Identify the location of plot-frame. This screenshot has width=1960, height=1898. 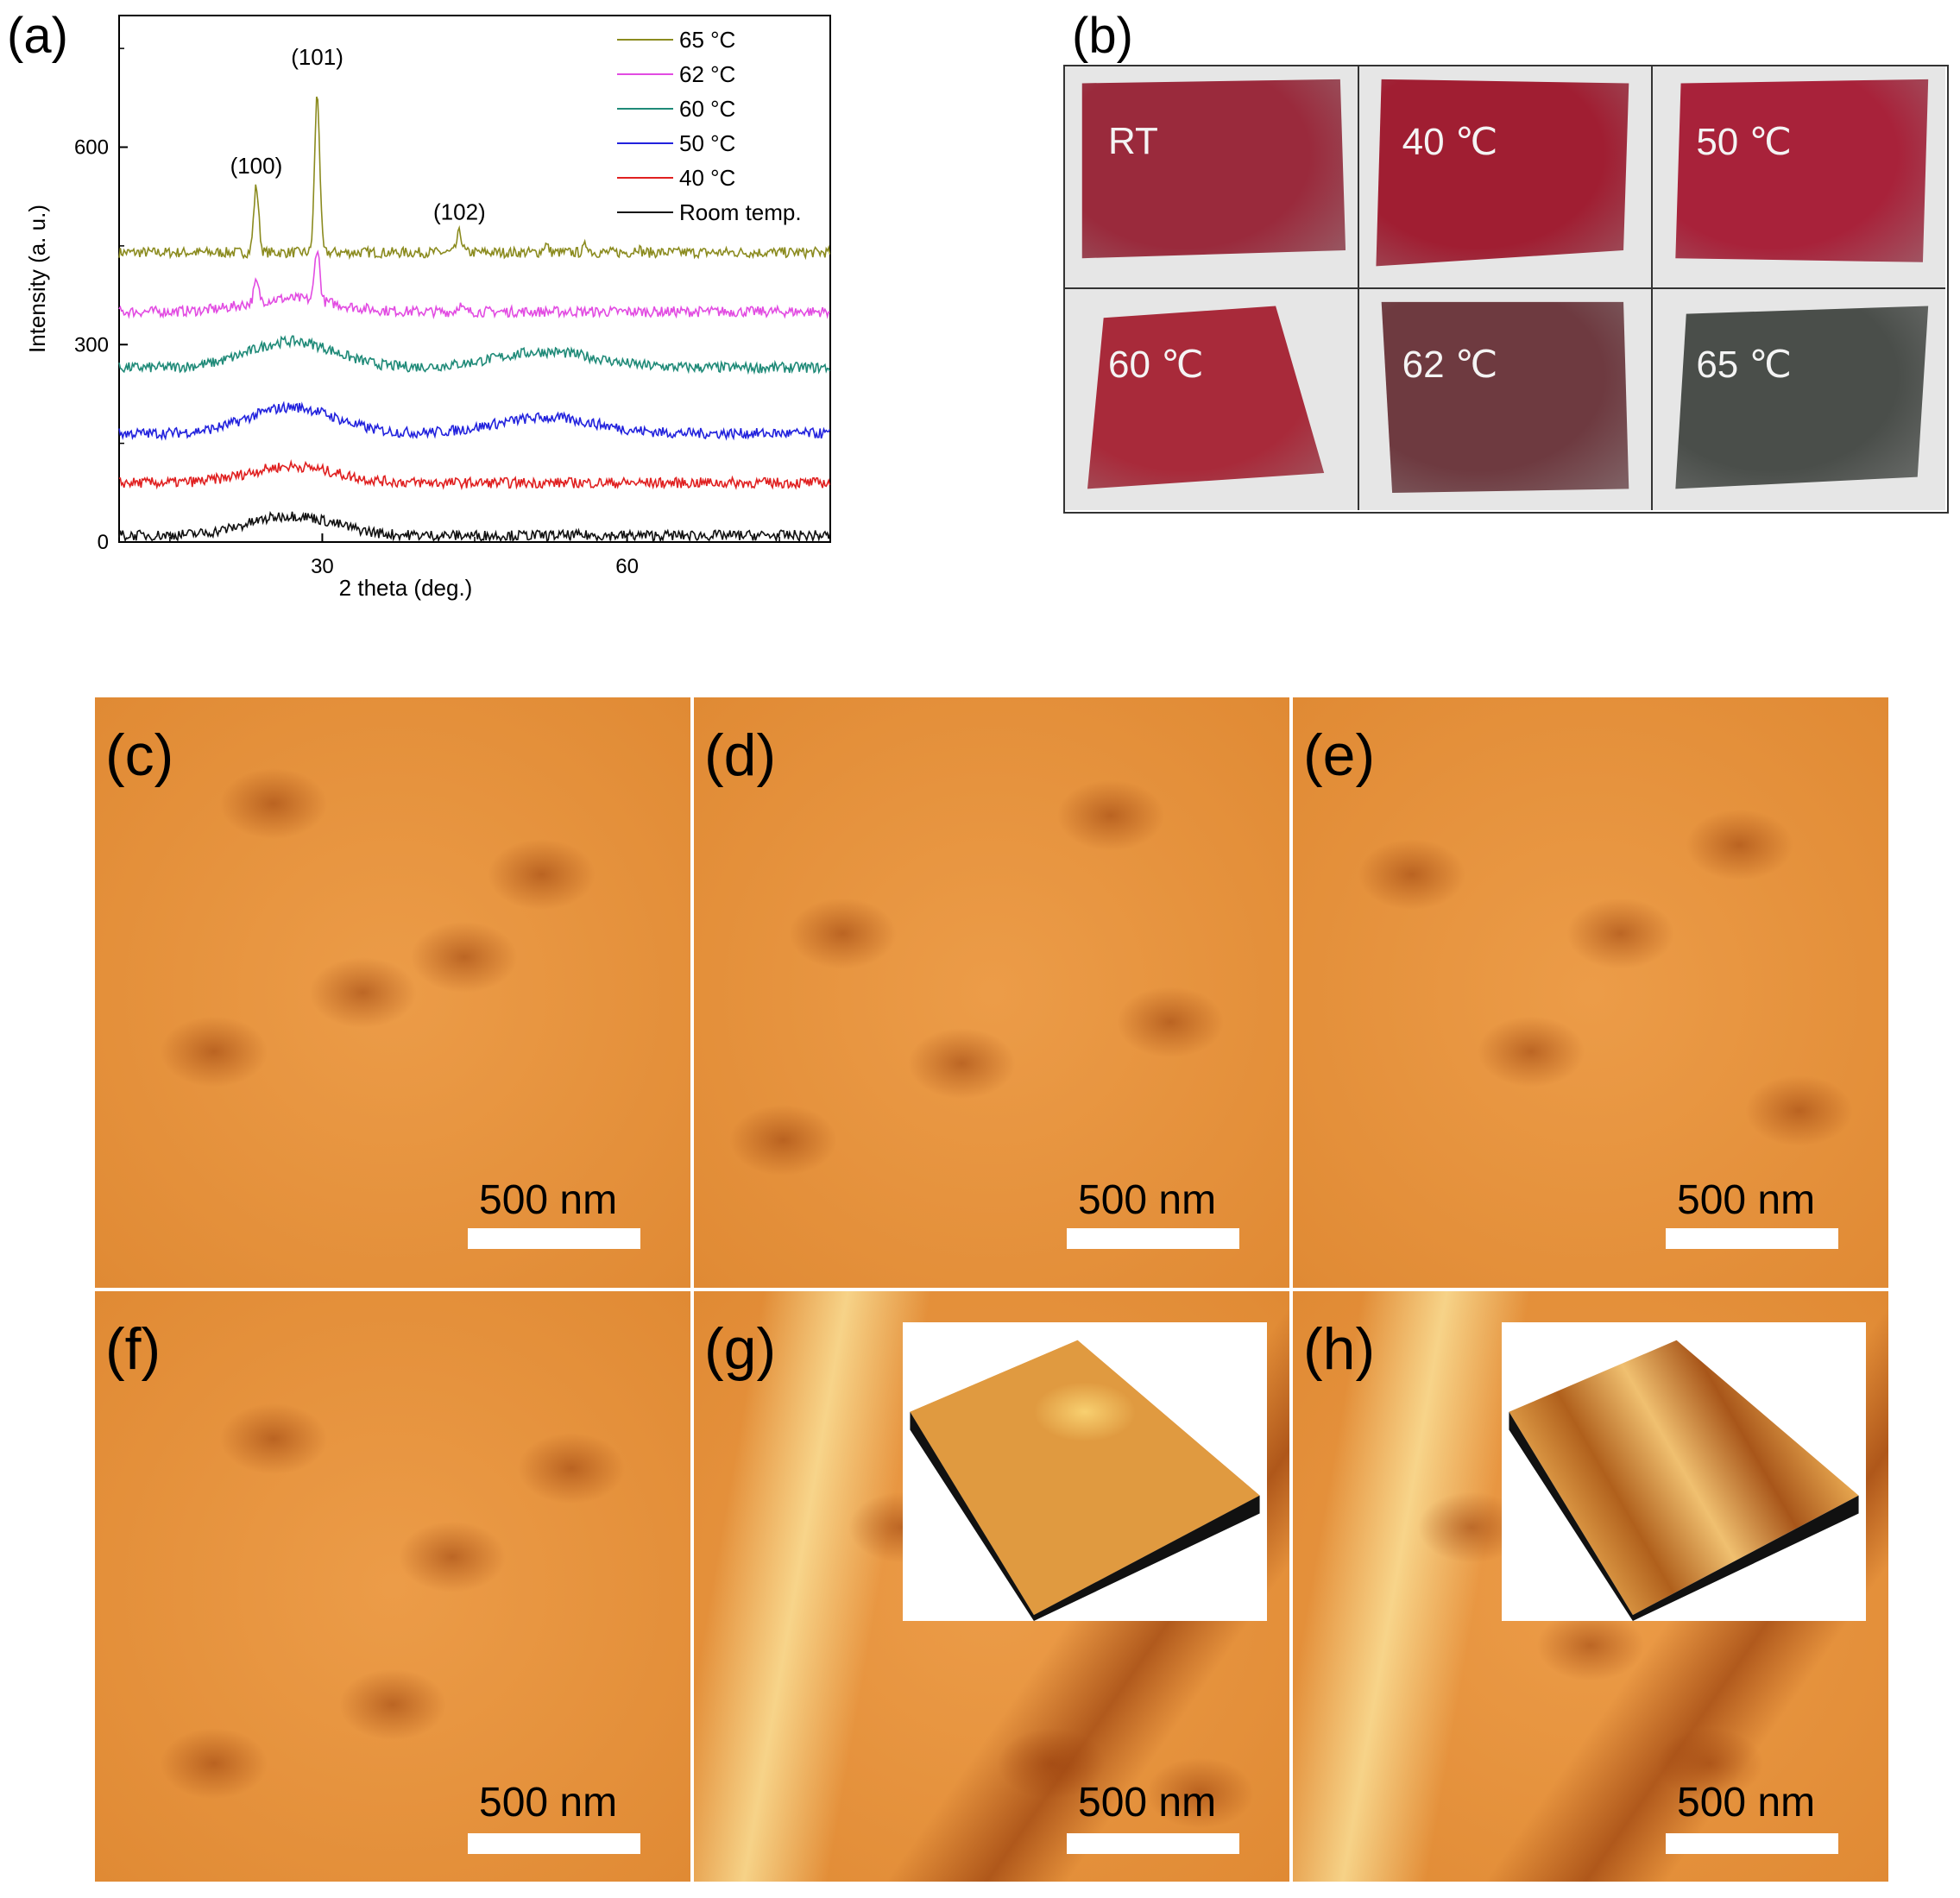
(474, 279).